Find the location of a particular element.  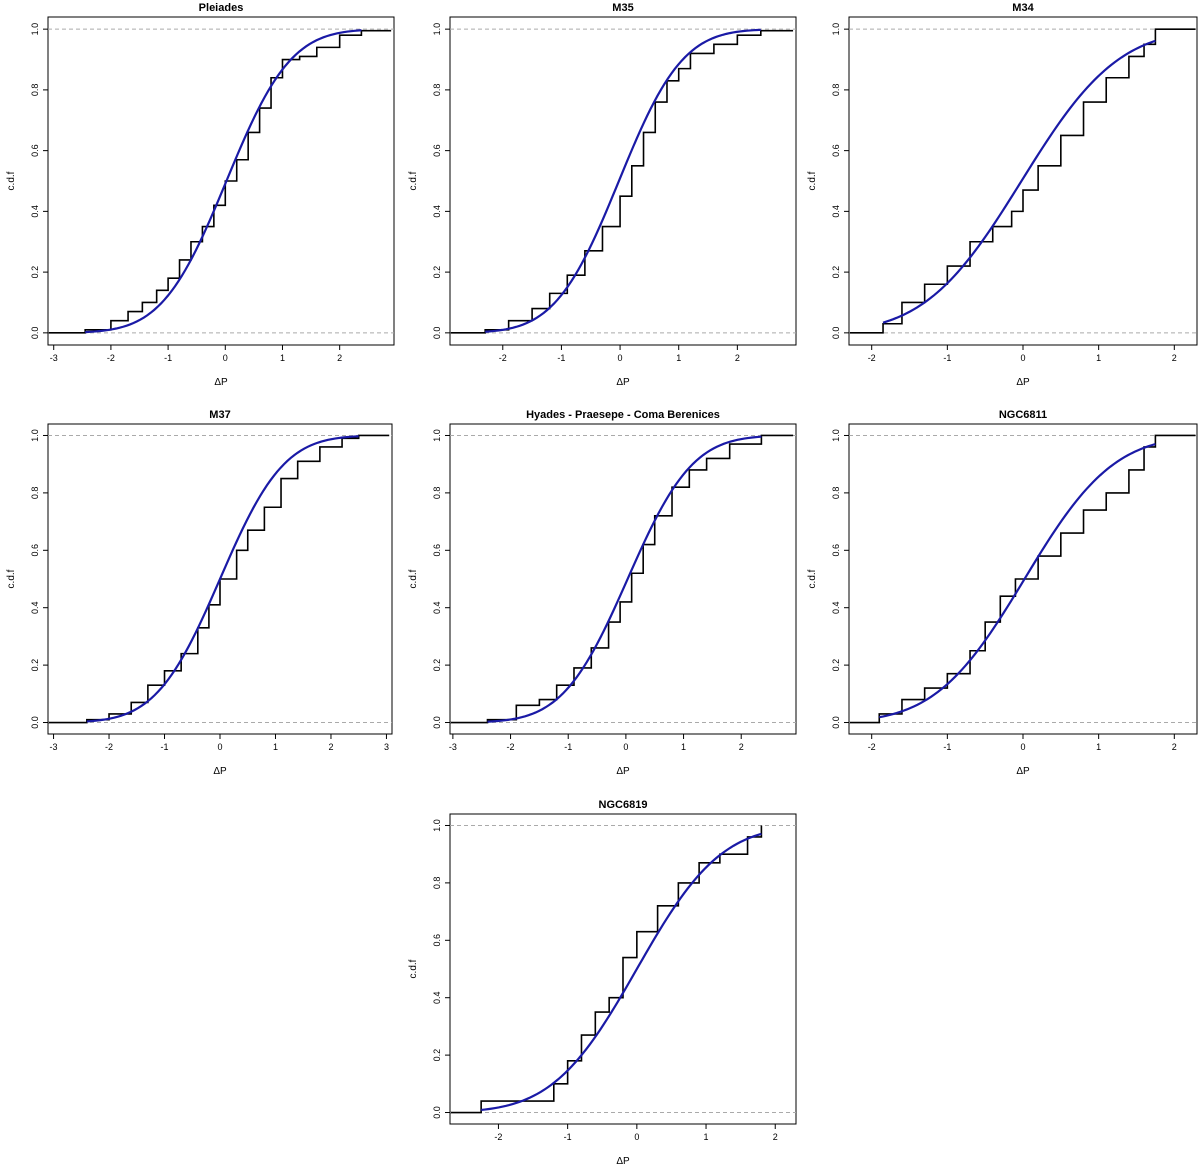

chart-panel: NGC6811 -2 -1 0 1 2 ΔP 0.0 0.2 0.4 0.6 0.8 1.0 c.d.f is located at coordinates (1002, 593).